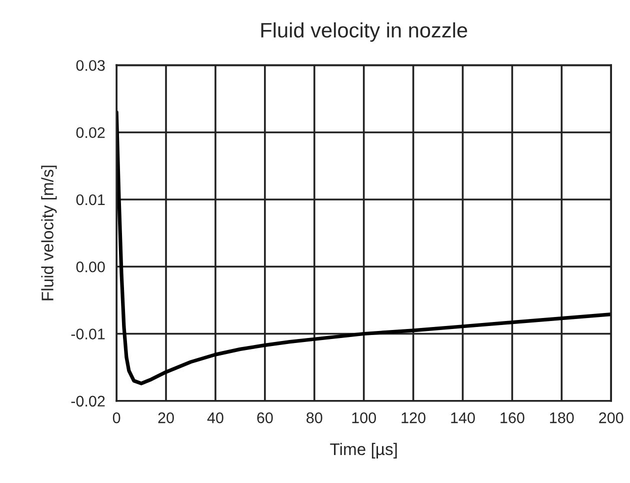  What do you see at coordinates (265, 418) in the screenshot?
I see `x-tick-label: 60` at bounding box center [265, 418].